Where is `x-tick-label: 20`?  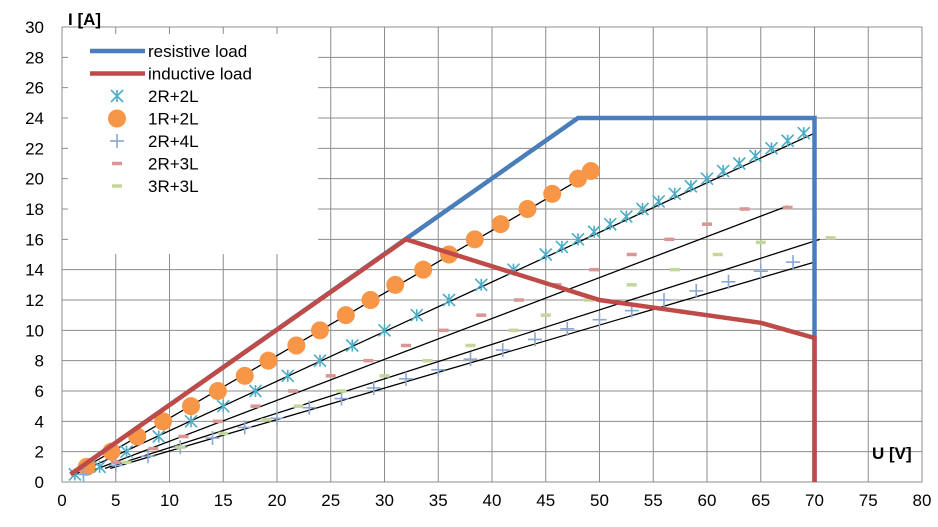 x-tick-label: 20 is located at coordinates (277, 500).